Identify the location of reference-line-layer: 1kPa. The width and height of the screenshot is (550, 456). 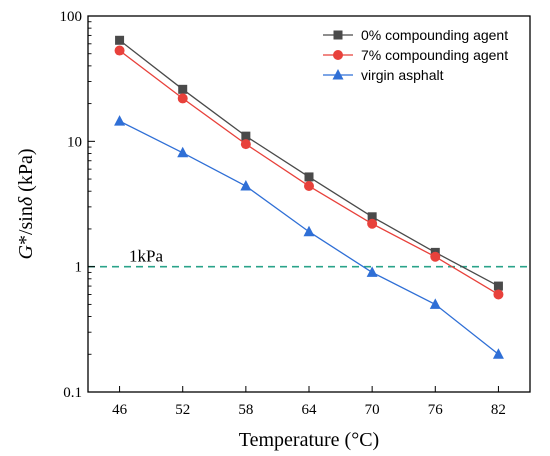
(309, 257).